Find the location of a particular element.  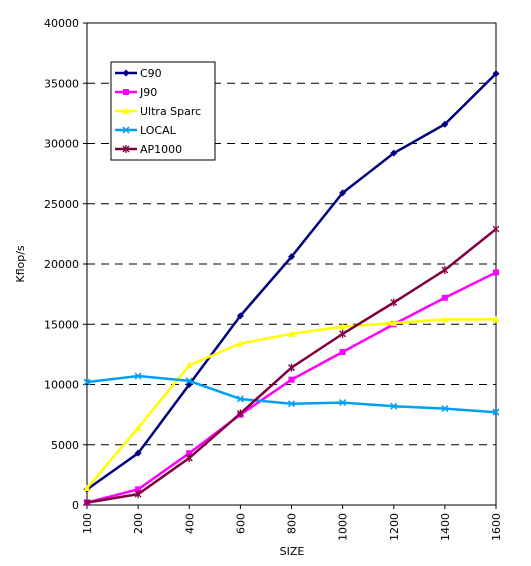

x-axis-ticks: 100 200 400 600 800 1000 1200 1400 1600 is located at coordinates (292, 523).